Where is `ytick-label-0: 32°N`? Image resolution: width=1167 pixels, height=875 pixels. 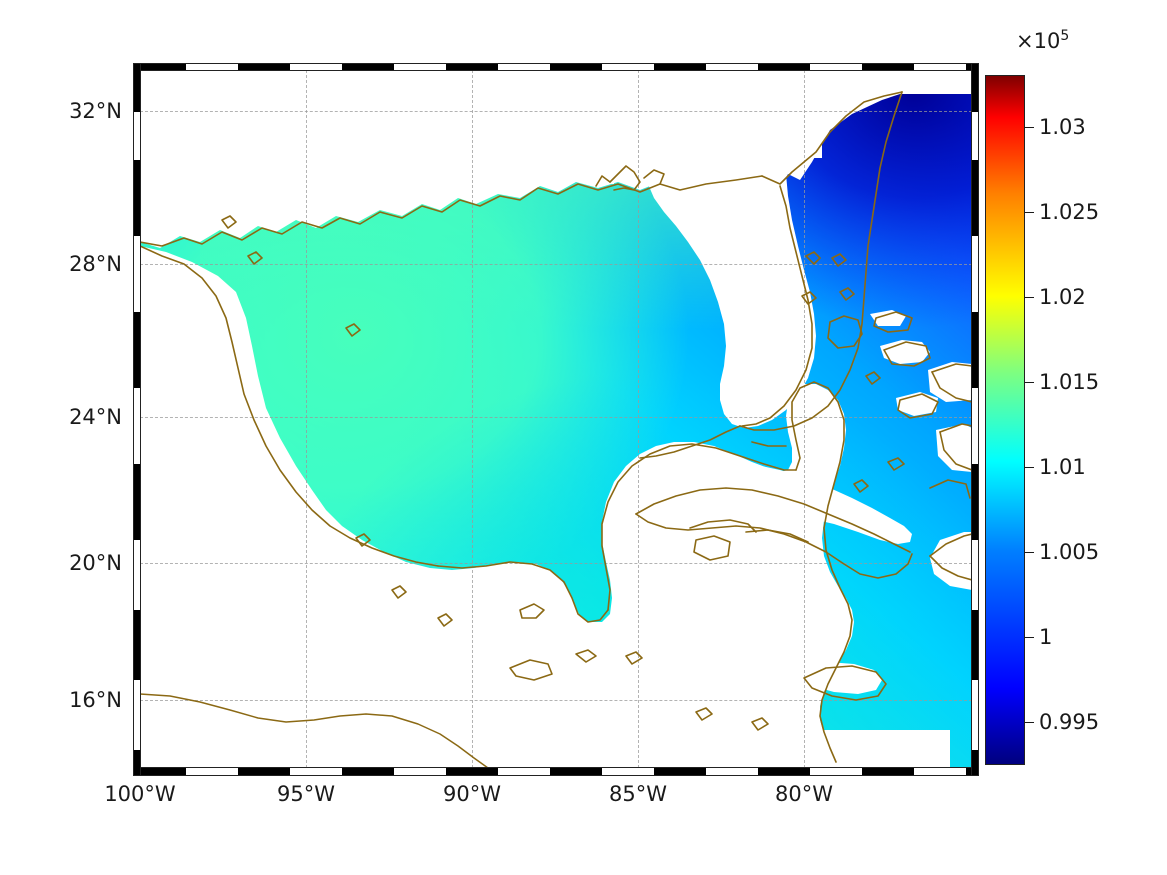
ytick-label-0: 32°N is located at coordinates (95, 111).